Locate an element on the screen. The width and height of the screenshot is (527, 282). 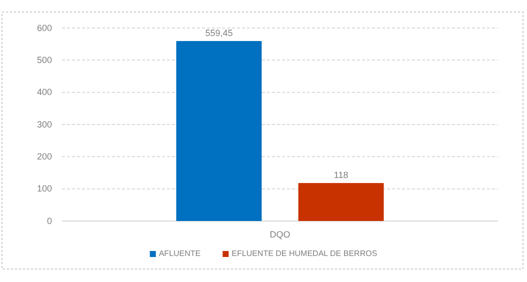
y-tick-label: 500 is located at coordinates (44, 60).